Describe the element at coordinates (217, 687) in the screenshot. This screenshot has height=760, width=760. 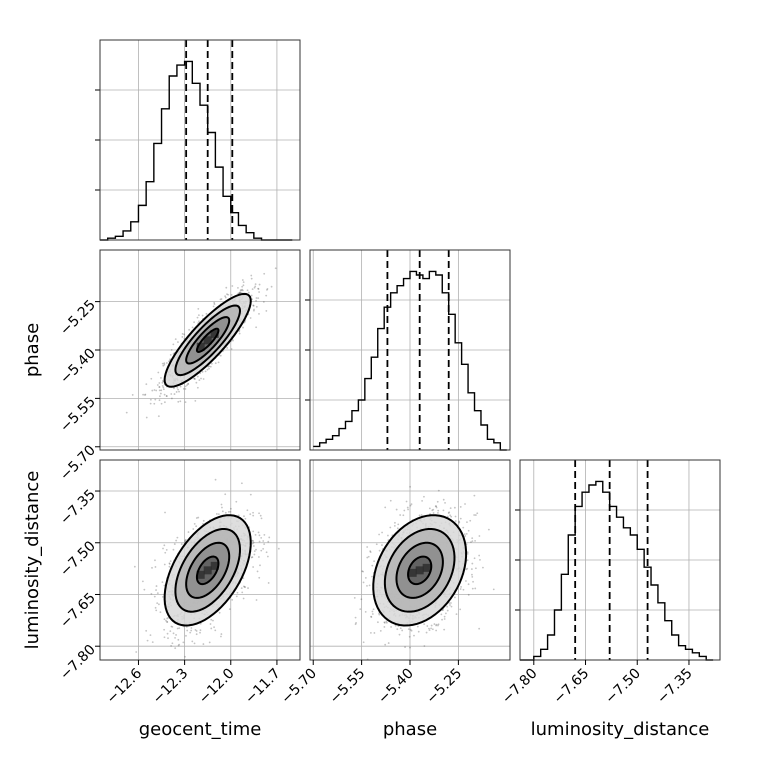
I see `x-tick-label: −12.0` at that location.